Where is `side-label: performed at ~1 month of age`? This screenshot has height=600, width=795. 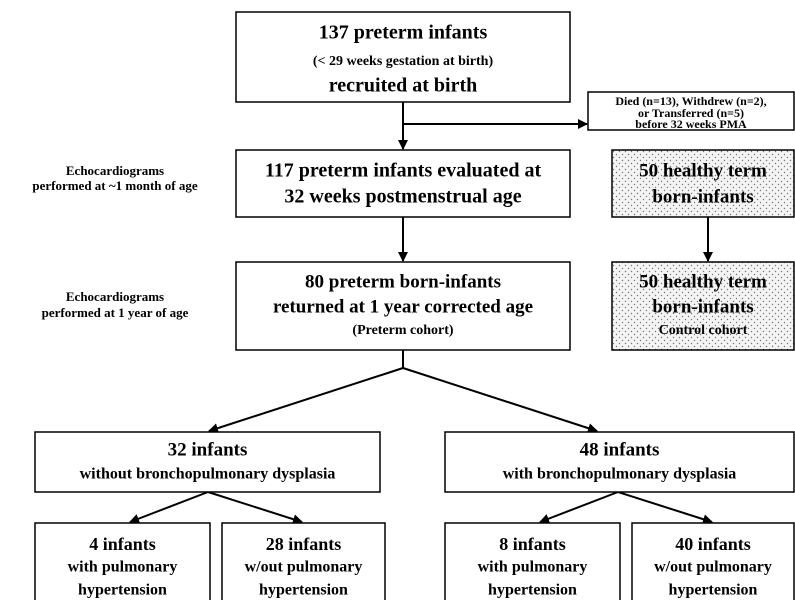
side-label: performed at ~1 month of age is located at coordinates (114, 185).